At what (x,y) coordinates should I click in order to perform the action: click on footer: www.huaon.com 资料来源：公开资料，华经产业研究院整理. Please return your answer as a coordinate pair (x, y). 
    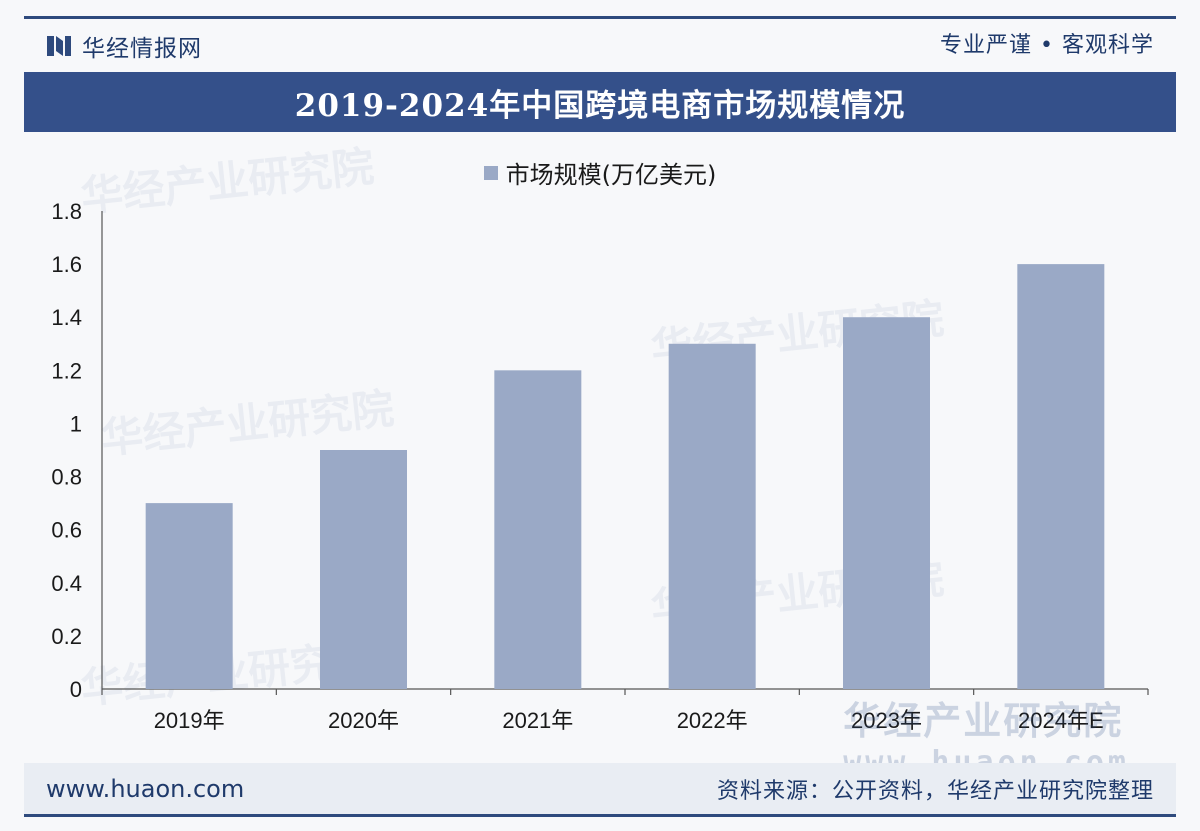
    Looking at the image, I should click on (600, 790).